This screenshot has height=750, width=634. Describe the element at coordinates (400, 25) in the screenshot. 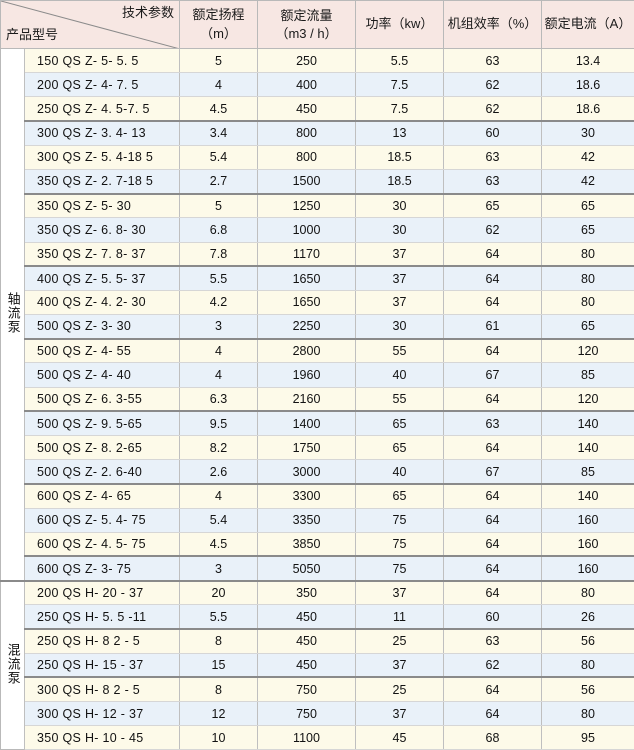

I see `header-col-power: 功率（kw）` at that location.